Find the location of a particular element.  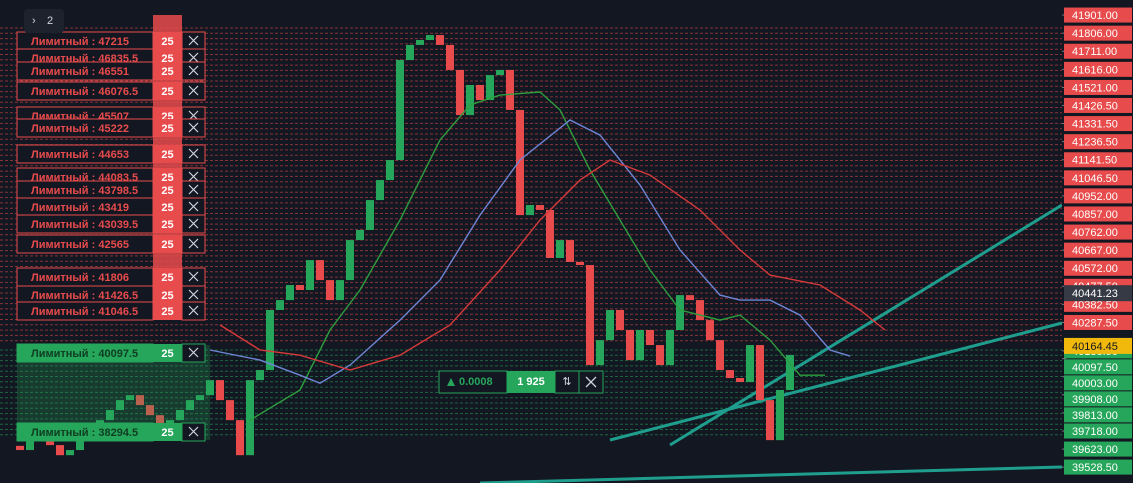

y-tick-label: 39813.00 is located at coordinates (1095, 416).